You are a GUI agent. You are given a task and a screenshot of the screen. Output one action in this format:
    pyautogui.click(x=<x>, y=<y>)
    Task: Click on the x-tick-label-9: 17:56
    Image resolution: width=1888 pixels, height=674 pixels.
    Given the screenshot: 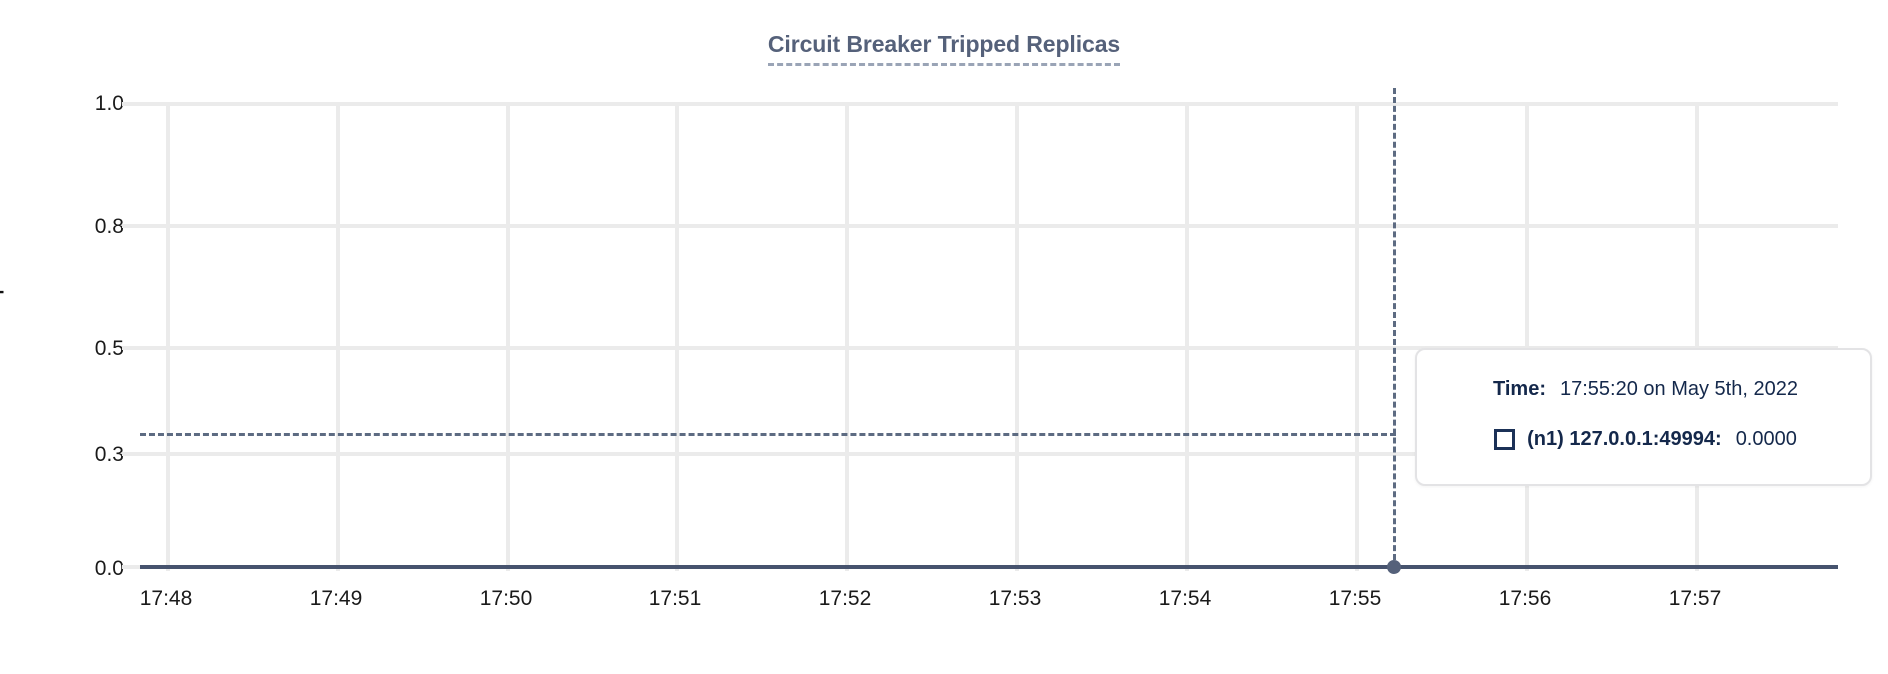 What is the action you would take?
    pyautogui.click(x=1525, y=598)
    